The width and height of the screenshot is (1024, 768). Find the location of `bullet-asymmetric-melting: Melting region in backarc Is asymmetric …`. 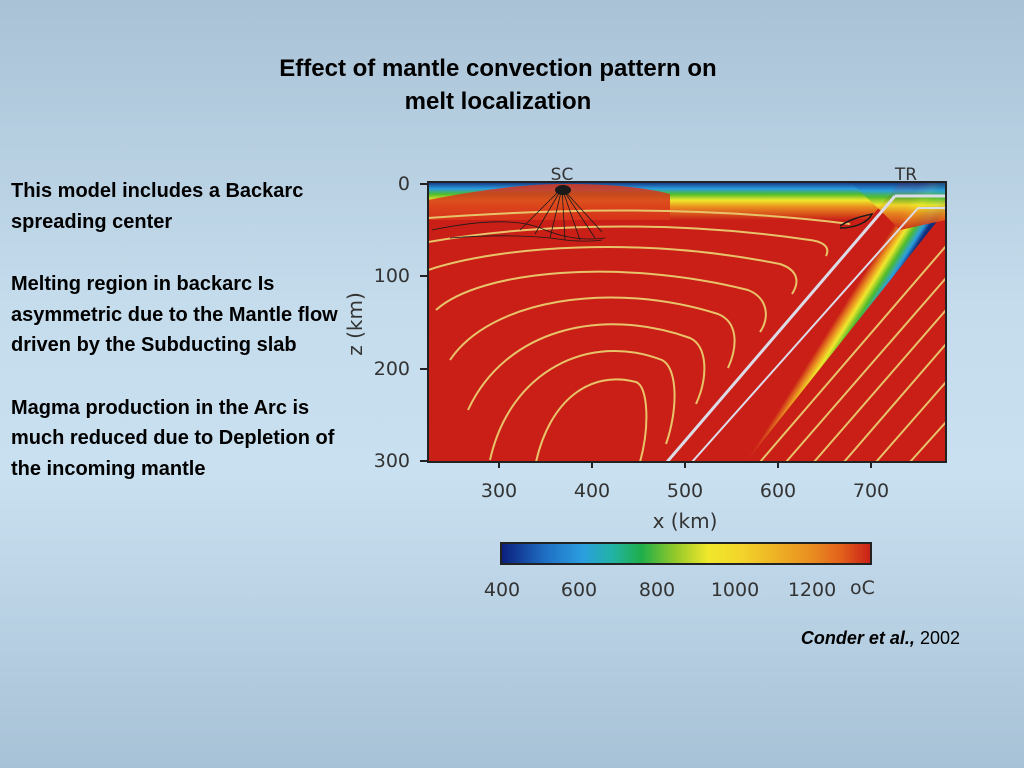

bullet-asymmetric-melting: Melting region in backarc Is asymmetric … is located at coordinates (174, 314).